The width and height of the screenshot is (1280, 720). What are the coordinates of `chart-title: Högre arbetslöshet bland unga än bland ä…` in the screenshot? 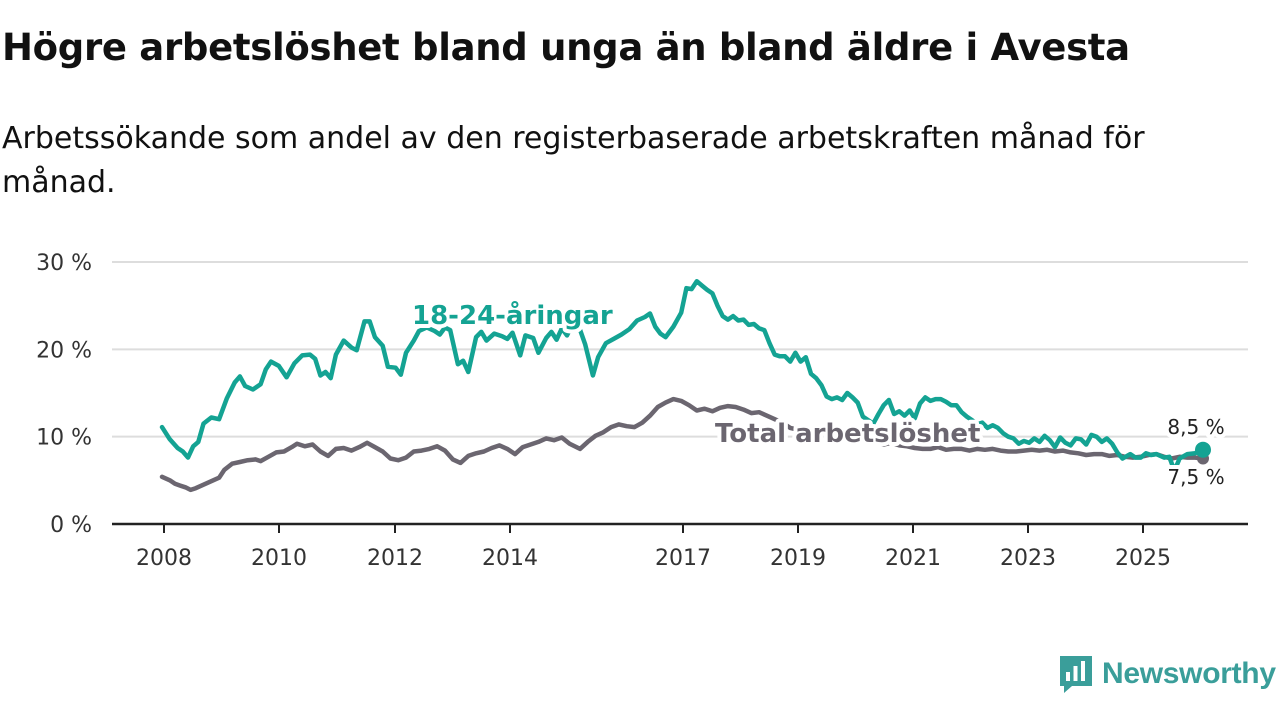 It's located at (566, 47).